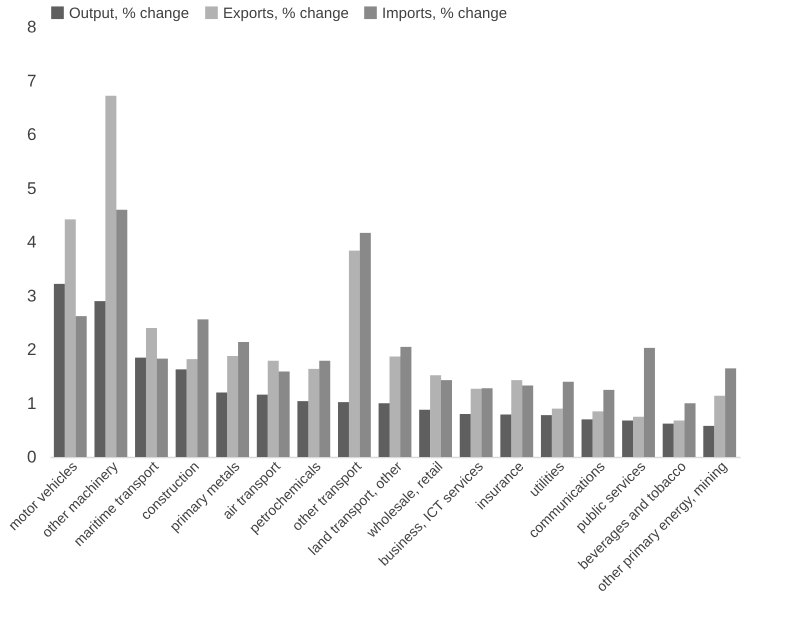 This screenshot has width=796, height=617. What do you see at coordinates (31, 403) in the screenshot?
I see `y-tick-label: 1` at bounding box center [31, 403].